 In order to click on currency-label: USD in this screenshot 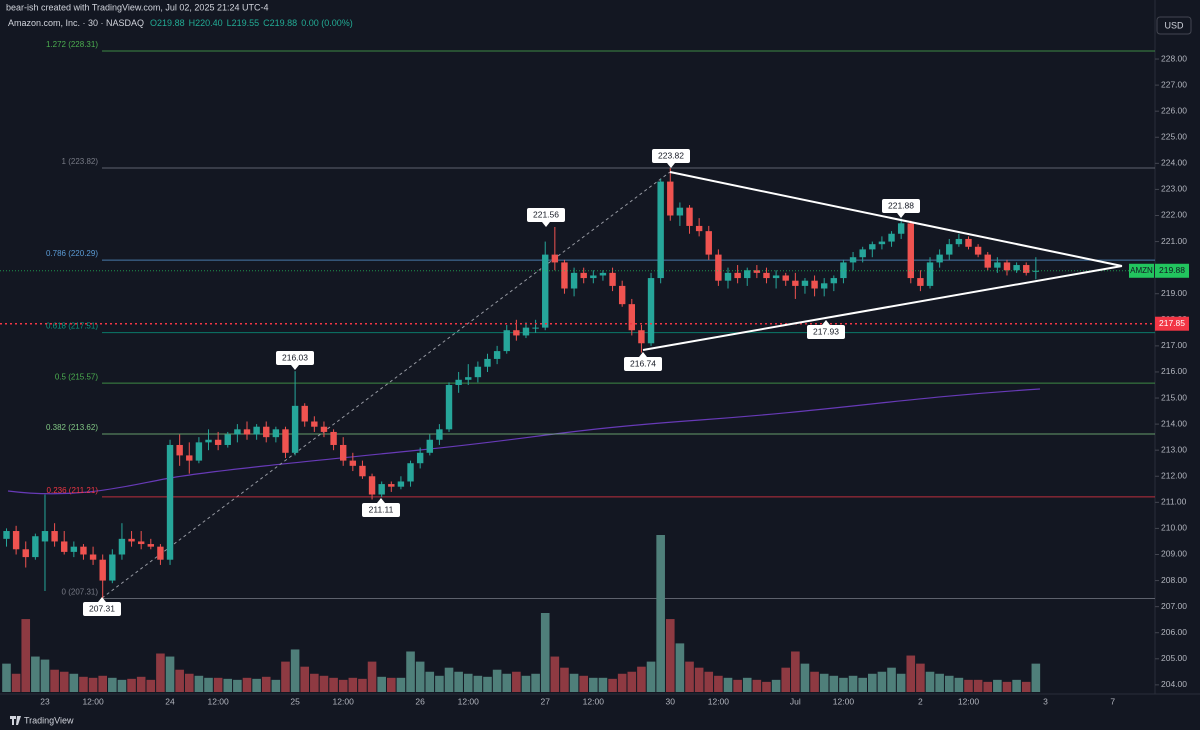, I will do `click(1174, 25)`.